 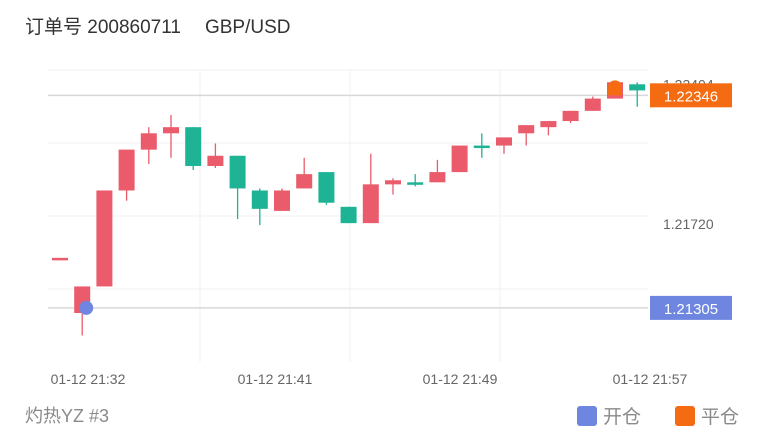 I want to click on legend-close-label: 平仓, so click(x=720, y=417).